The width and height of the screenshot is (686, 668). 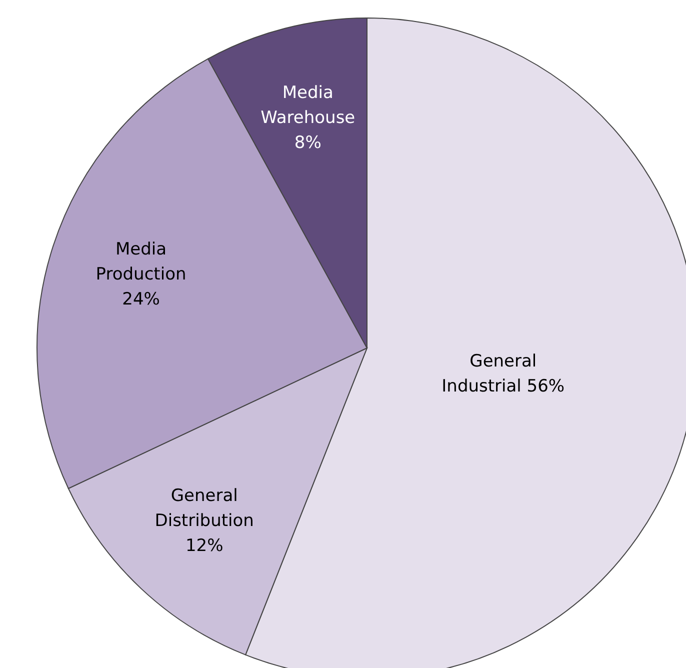 I want to click on slice-label: General Industrial 56%, so click(x=503, y=373).